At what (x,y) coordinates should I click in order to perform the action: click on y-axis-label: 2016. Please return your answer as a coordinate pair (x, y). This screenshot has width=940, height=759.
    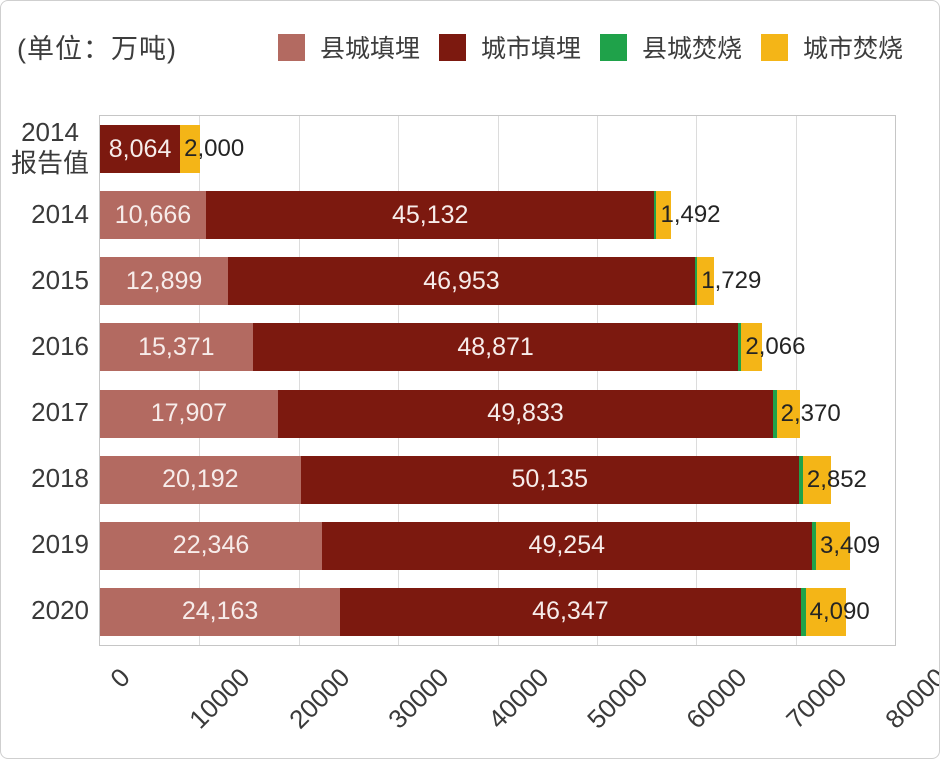
    Looking at the image, I should click on (45, 346).